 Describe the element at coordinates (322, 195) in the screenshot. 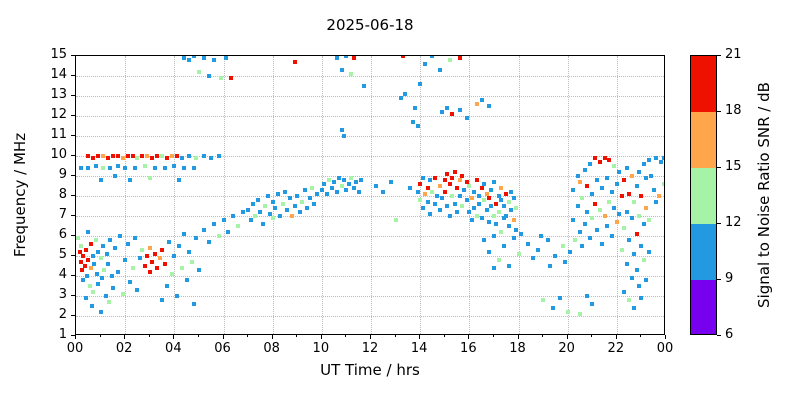

I see `x-gridline` at that location.